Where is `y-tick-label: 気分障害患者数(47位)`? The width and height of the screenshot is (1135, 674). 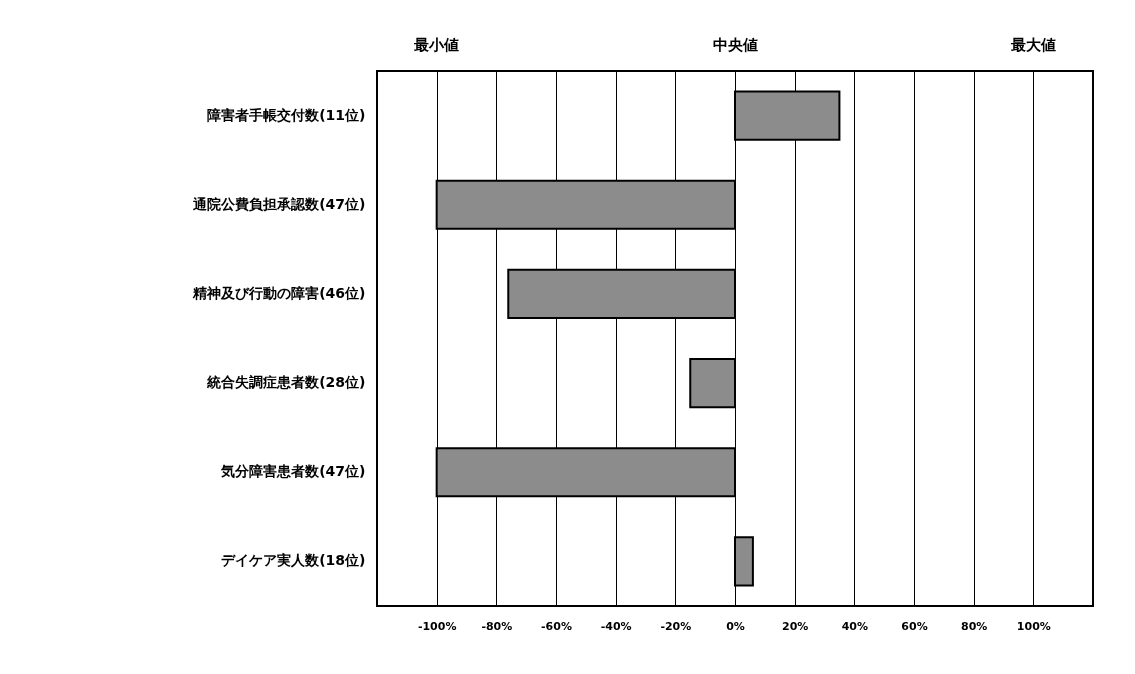 y-tick-label: 気分障害患者数(47位) is located at coordinates (293, 471).